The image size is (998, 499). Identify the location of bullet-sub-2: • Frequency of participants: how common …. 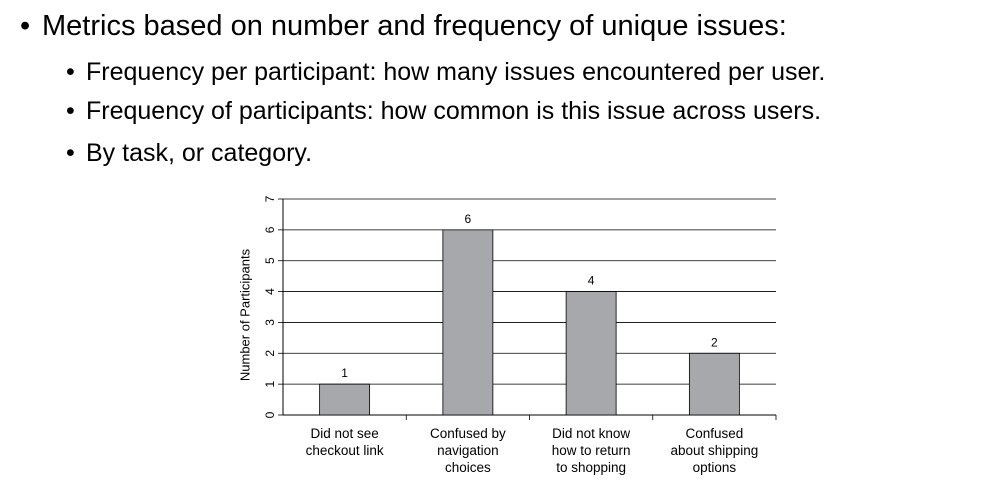
(443, 111).